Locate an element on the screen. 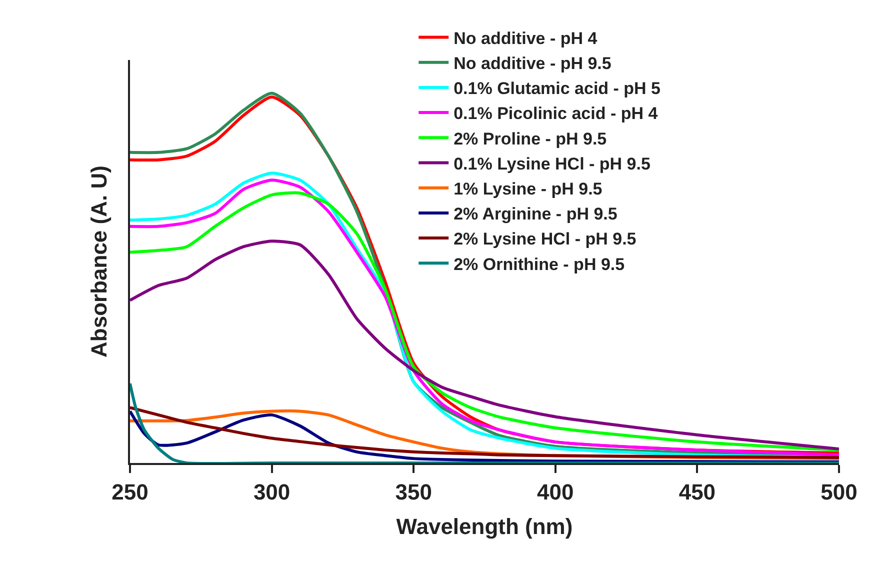  legend-label: 2% Proline - pH 9.5 is located at coordinates (530, 138).